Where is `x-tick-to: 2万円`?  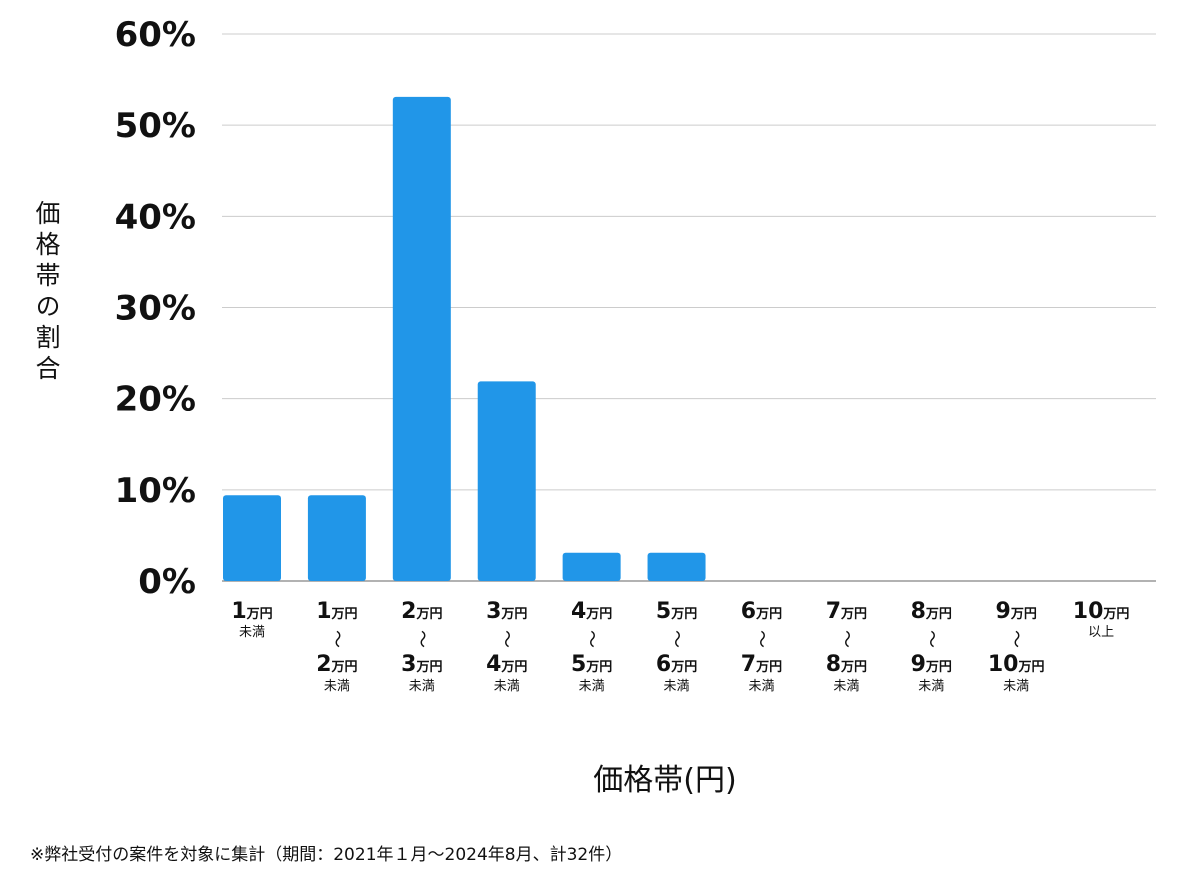
x-tick-to: 2万円 is located at coordinates (336, 664).